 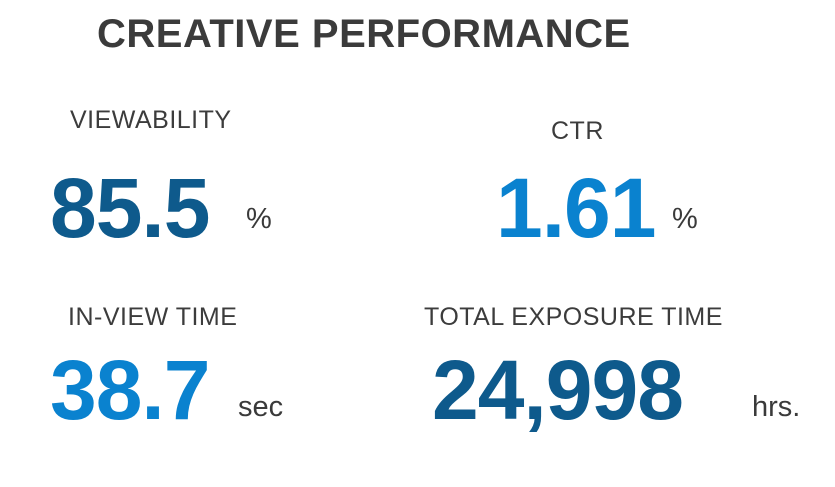 What do you see at coordinates (153, 317) in the screenshot?
I see `in-view-time-label: IN-VIEW TIME` at bounding box center [153, 317].